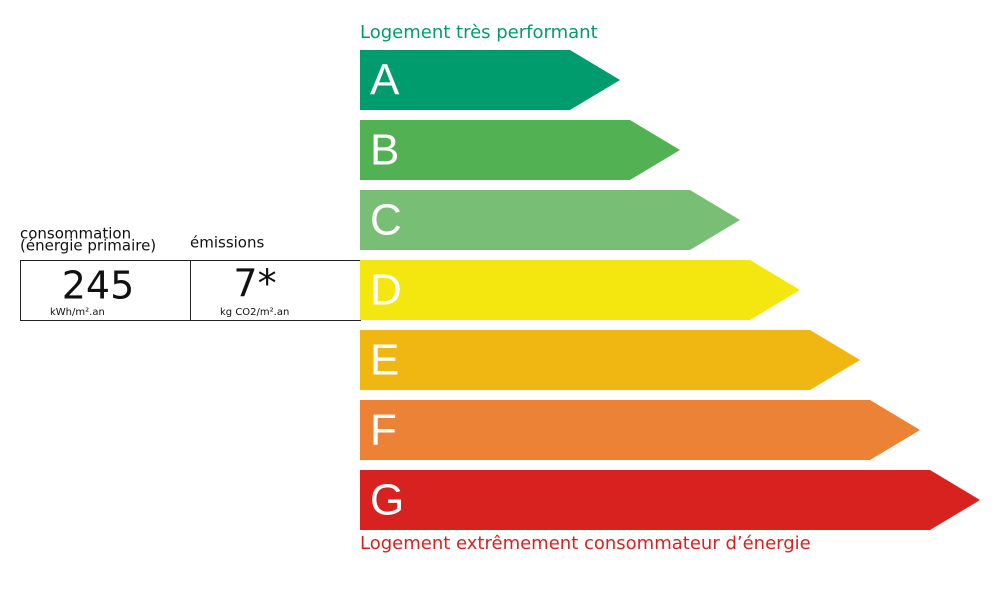  Describe the element at coordinates (386, 220) in the screenshot. I see `class-letter: C` at that location.